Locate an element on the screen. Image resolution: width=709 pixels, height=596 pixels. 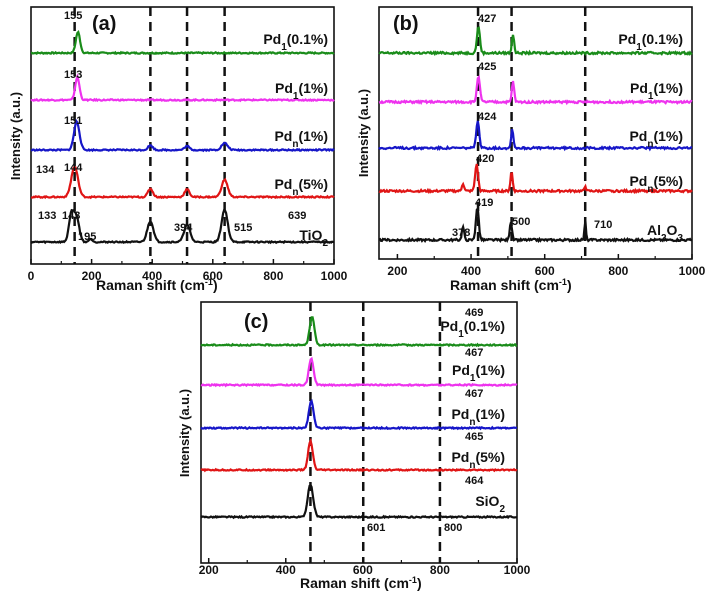
panel-a-ylabel: Intensity (a.u.) is located at coordinates (15, 136).